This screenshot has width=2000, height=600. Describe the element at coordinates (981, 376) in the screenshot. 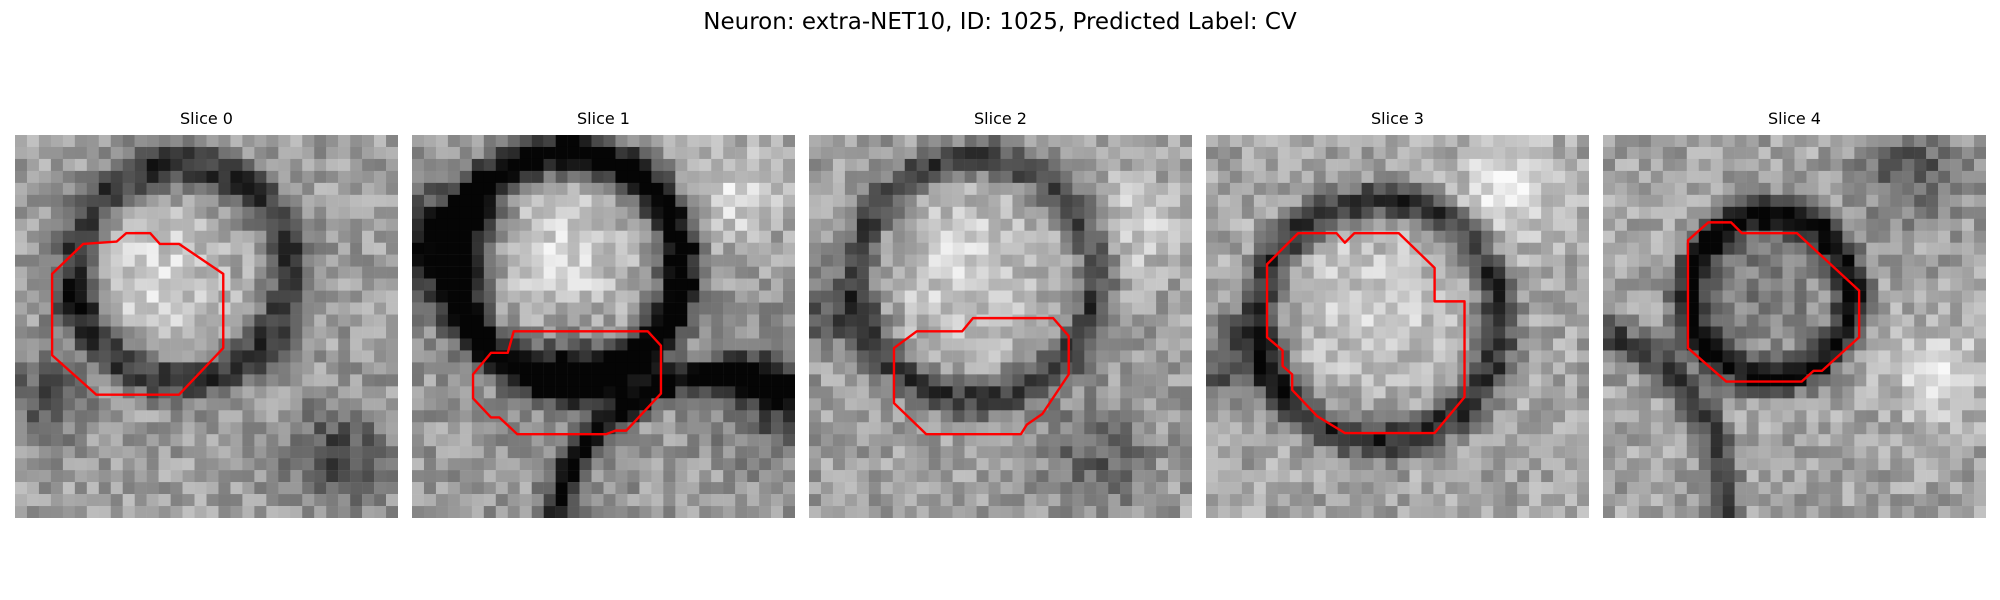

I see `roi-contour` at that location.